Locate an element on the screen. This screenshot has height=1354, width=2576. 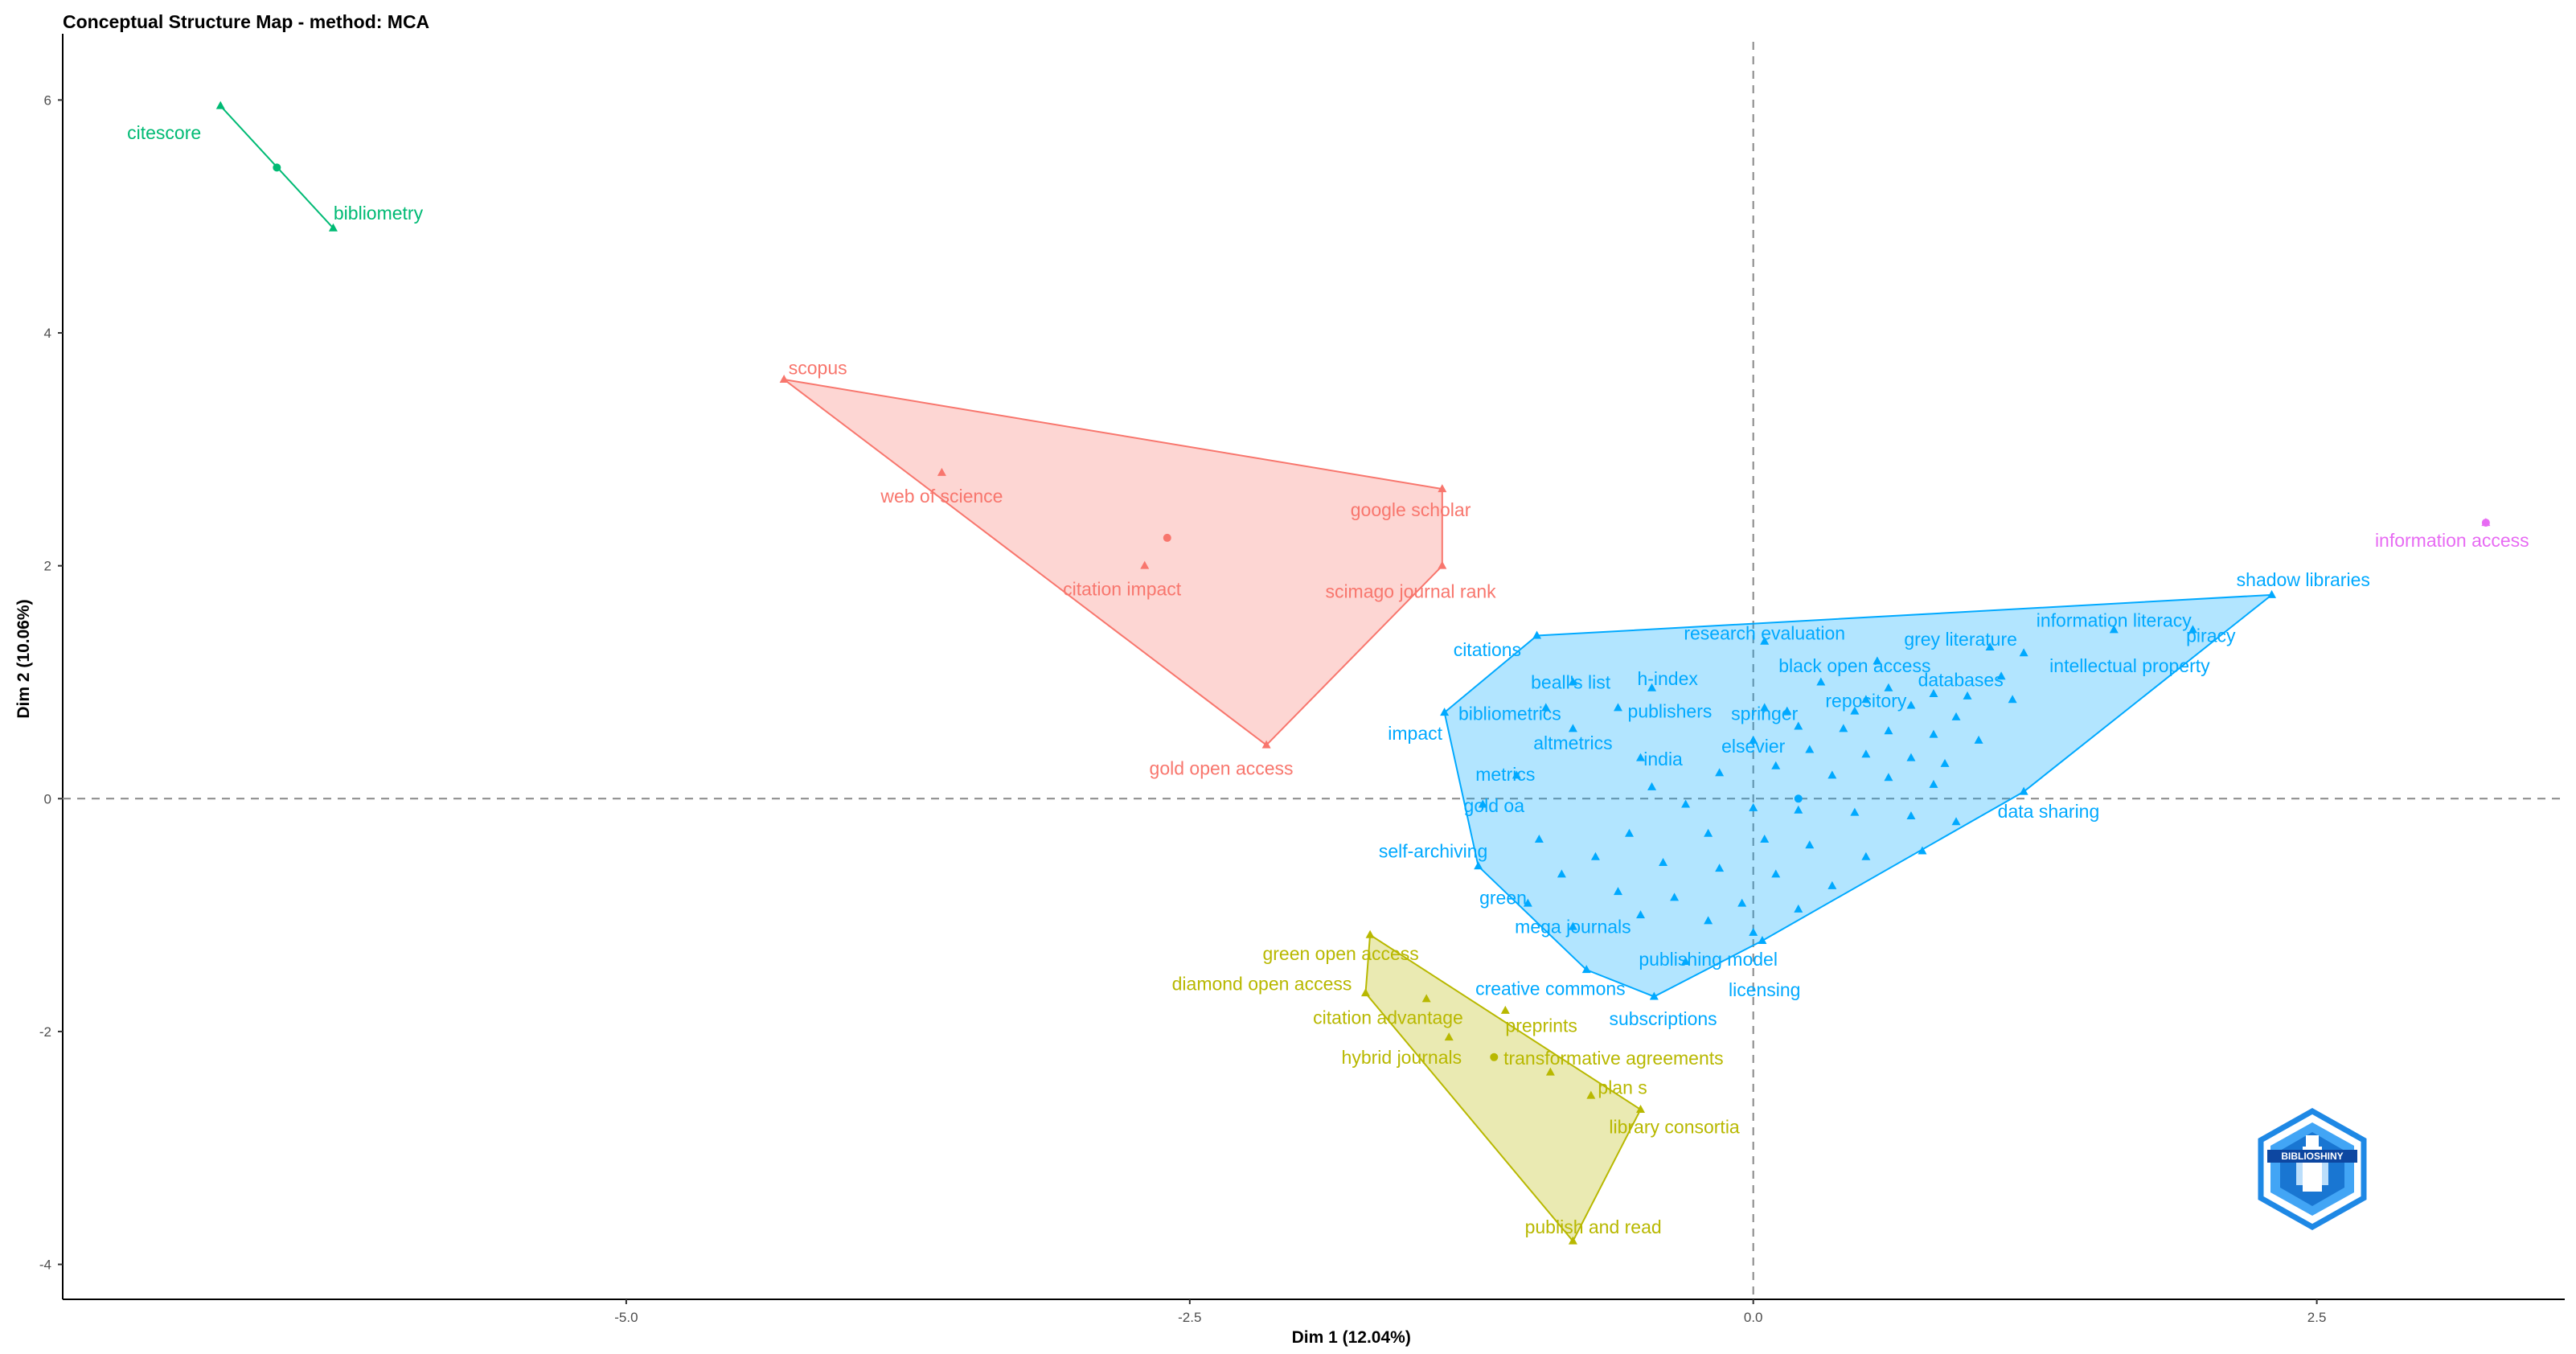
chart-title: Conceptual Structure Map - method: MCA is located at coordinates (247, 21).